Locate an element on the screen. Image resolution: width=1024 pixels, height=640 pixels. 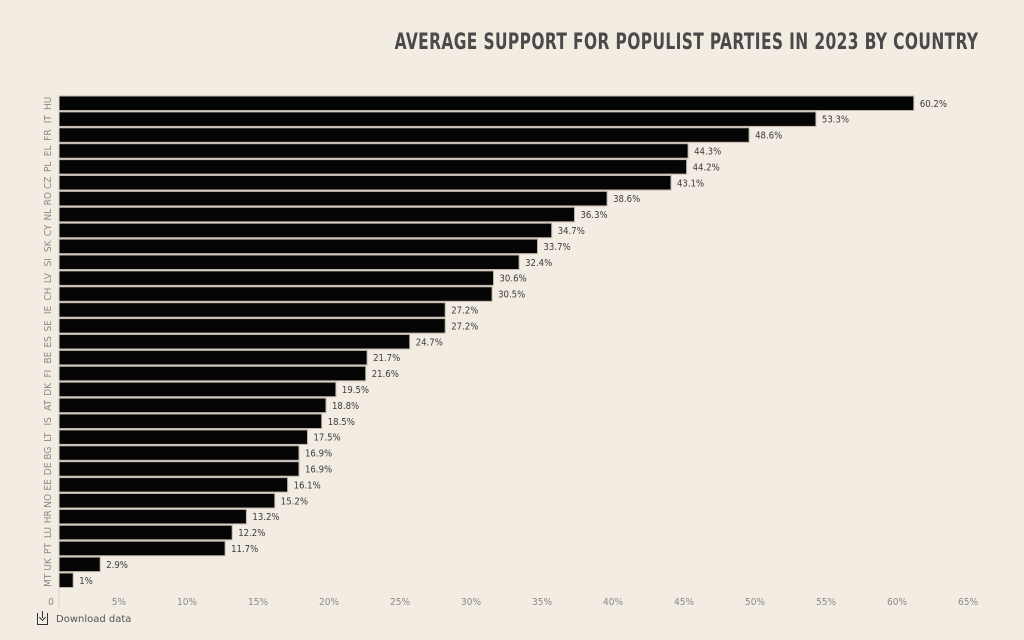
value-label: 32.4% is located at coordinates (538, 263).